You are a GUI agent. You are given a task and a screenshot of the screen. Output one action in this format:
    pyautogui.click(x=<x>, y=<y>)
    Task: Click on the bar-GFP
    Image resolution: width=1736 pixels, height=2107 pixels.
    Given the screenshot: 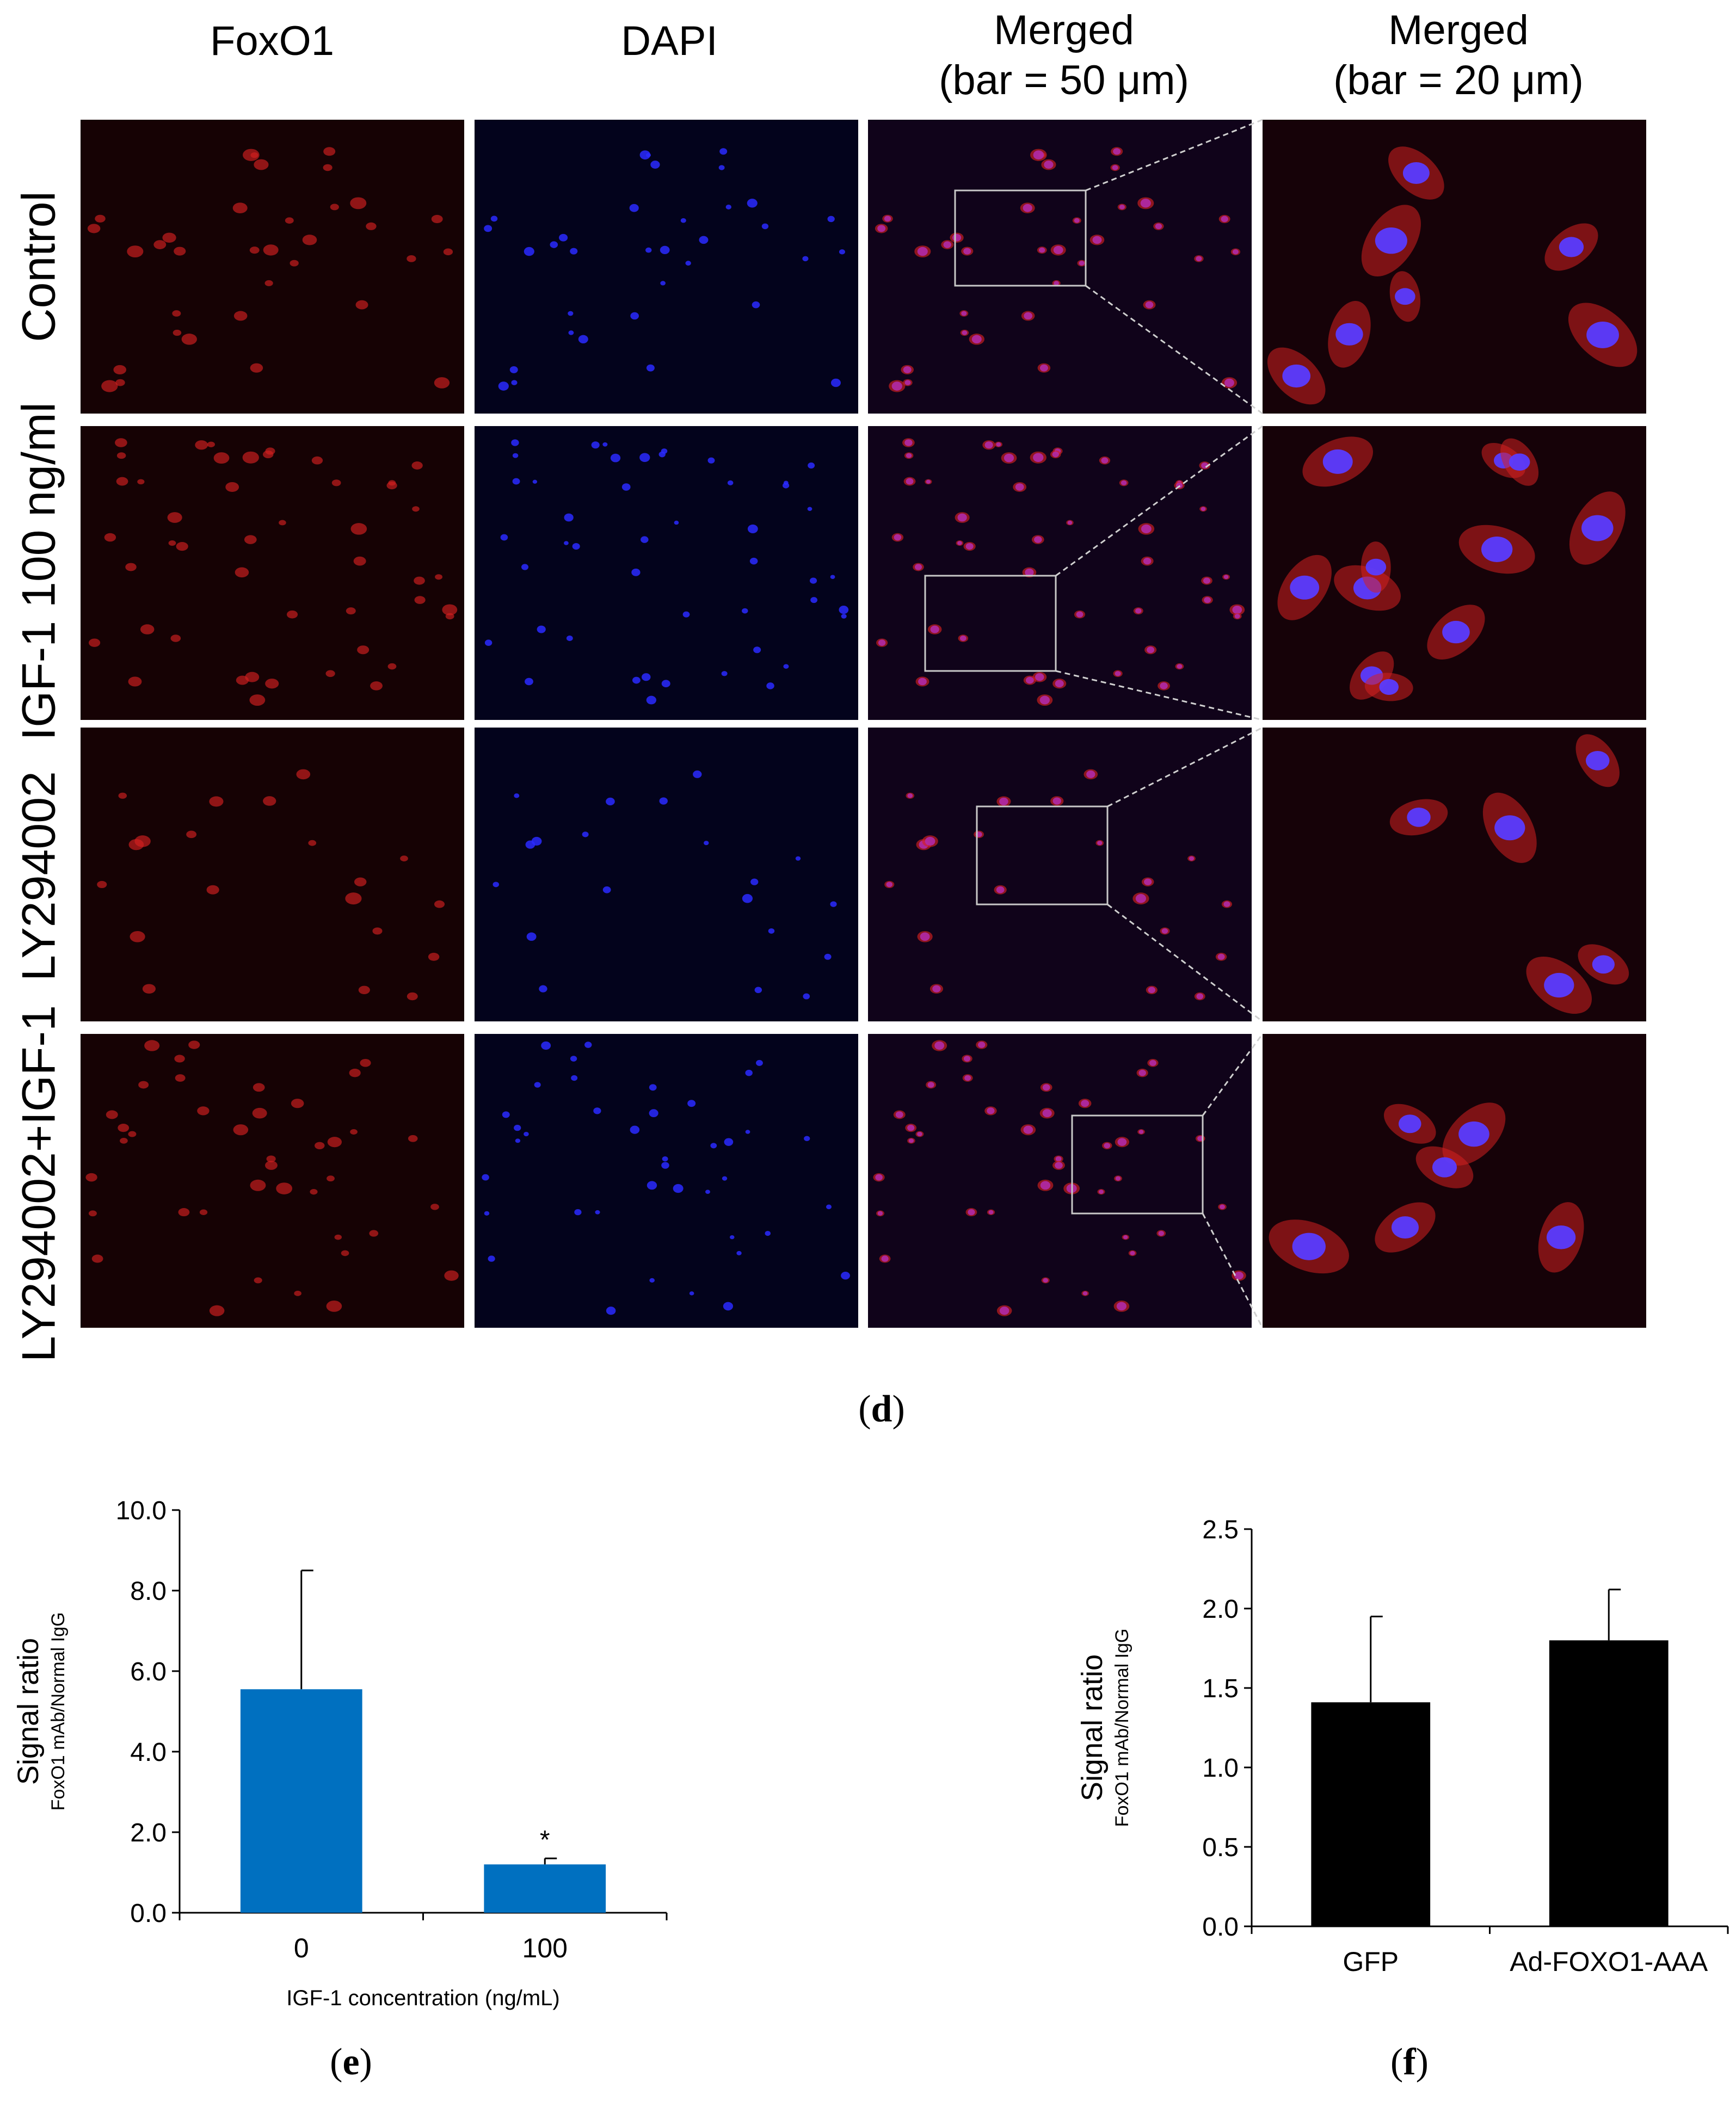 What is the action you would take?
    pyautogui.click(x=1371, y=1814)
    